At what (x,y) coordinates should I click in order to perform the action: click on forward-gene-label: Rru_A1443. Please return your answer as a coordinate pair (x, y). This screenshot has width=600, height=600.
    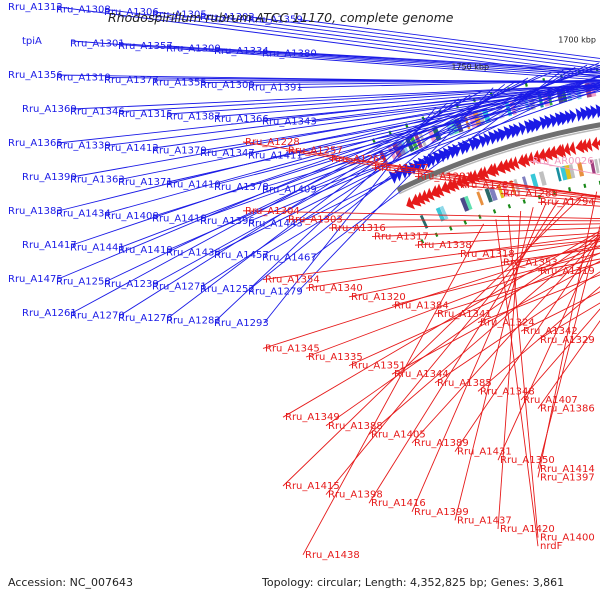
    Looking at the image, I should click on (275, 224).